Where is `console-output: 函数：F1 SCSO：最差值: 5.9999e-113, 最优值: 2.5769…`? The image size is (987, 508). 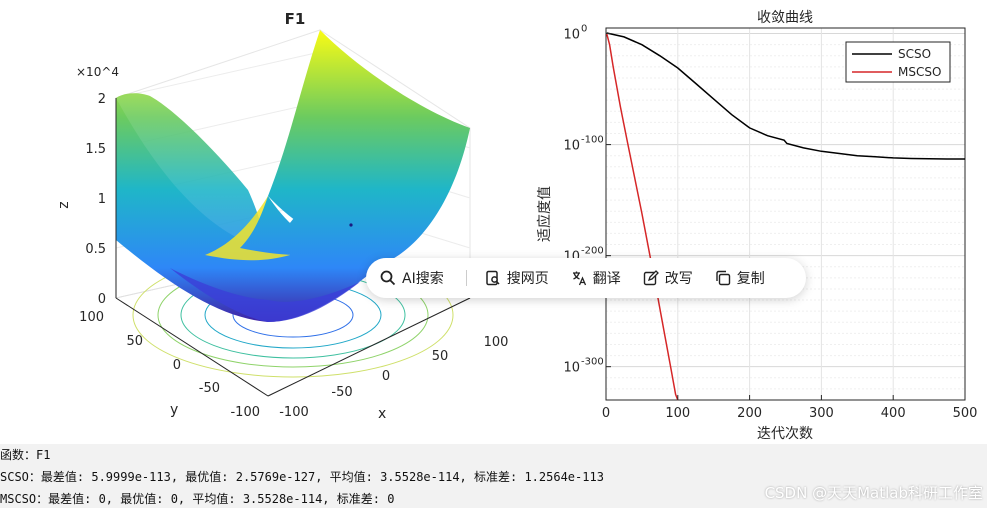
console-output: 函数：F1 SCSO：最差值: 5.9999e-113, 最优值: 2.5769… is located at coordinates (493, 476).